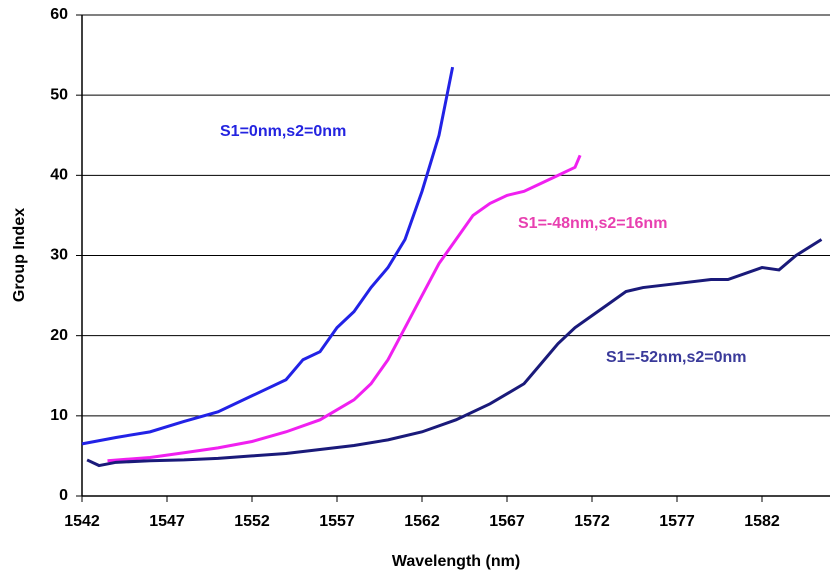 This screenshot has width=832, height=577. What do you see at coordinates (677, 521) in the screenshot?
I see `x-tick-label: 1577` at bounding box center [677, 521].